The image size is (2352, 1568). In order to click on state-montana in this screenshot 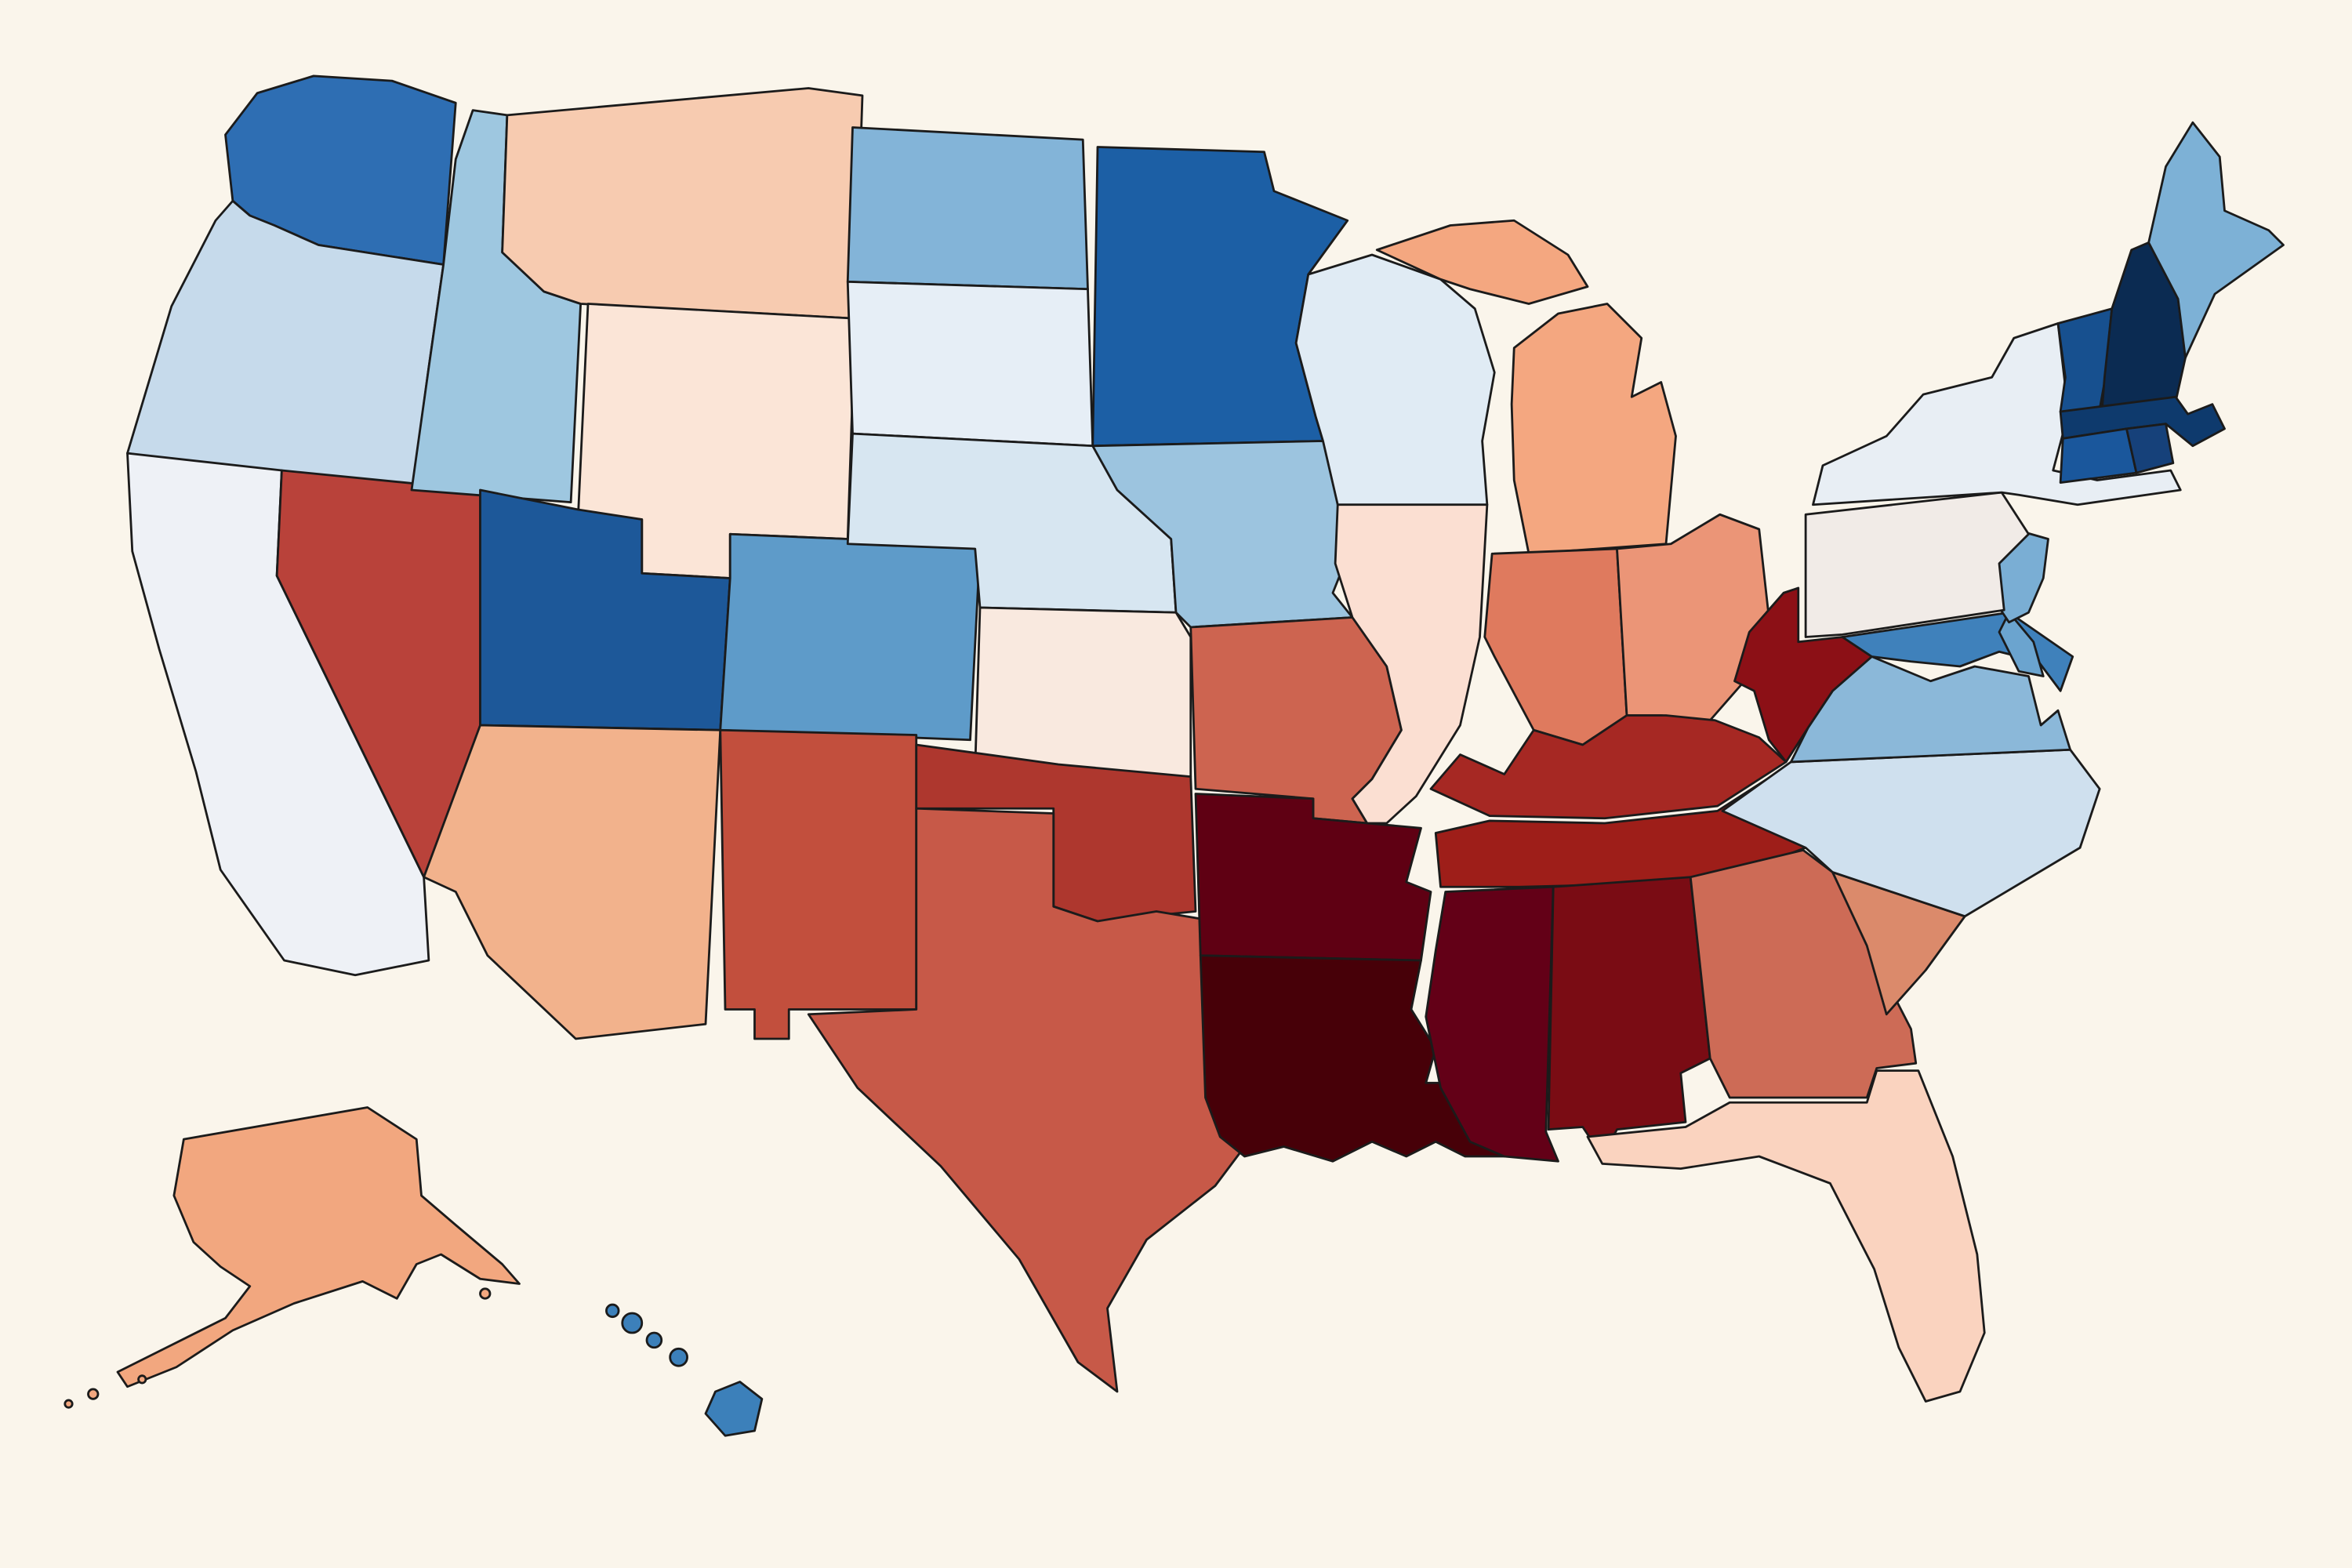, I will do `click(682, 203)`.